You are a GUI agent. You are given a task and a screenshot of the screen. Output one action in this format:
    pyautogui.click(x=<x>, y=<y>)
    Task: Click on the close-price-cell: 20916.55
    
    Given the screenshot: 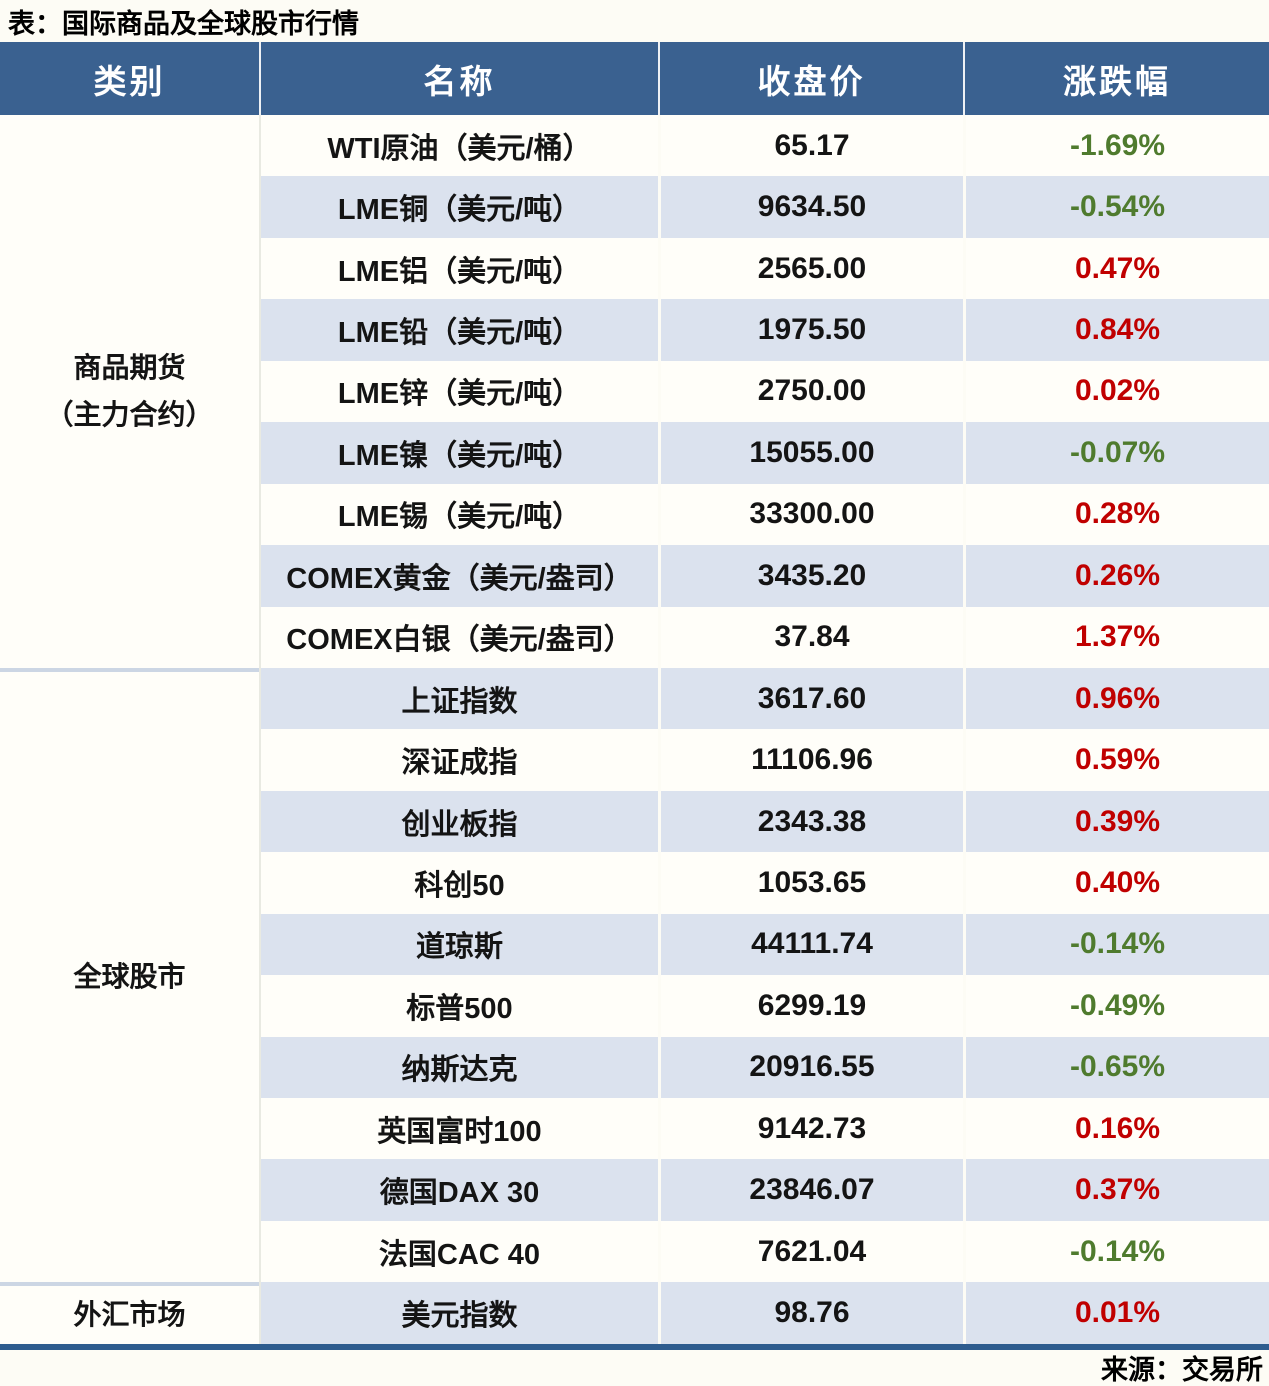 What is the action you would take?
    pyautogui.click(x=810, y=1067)
    